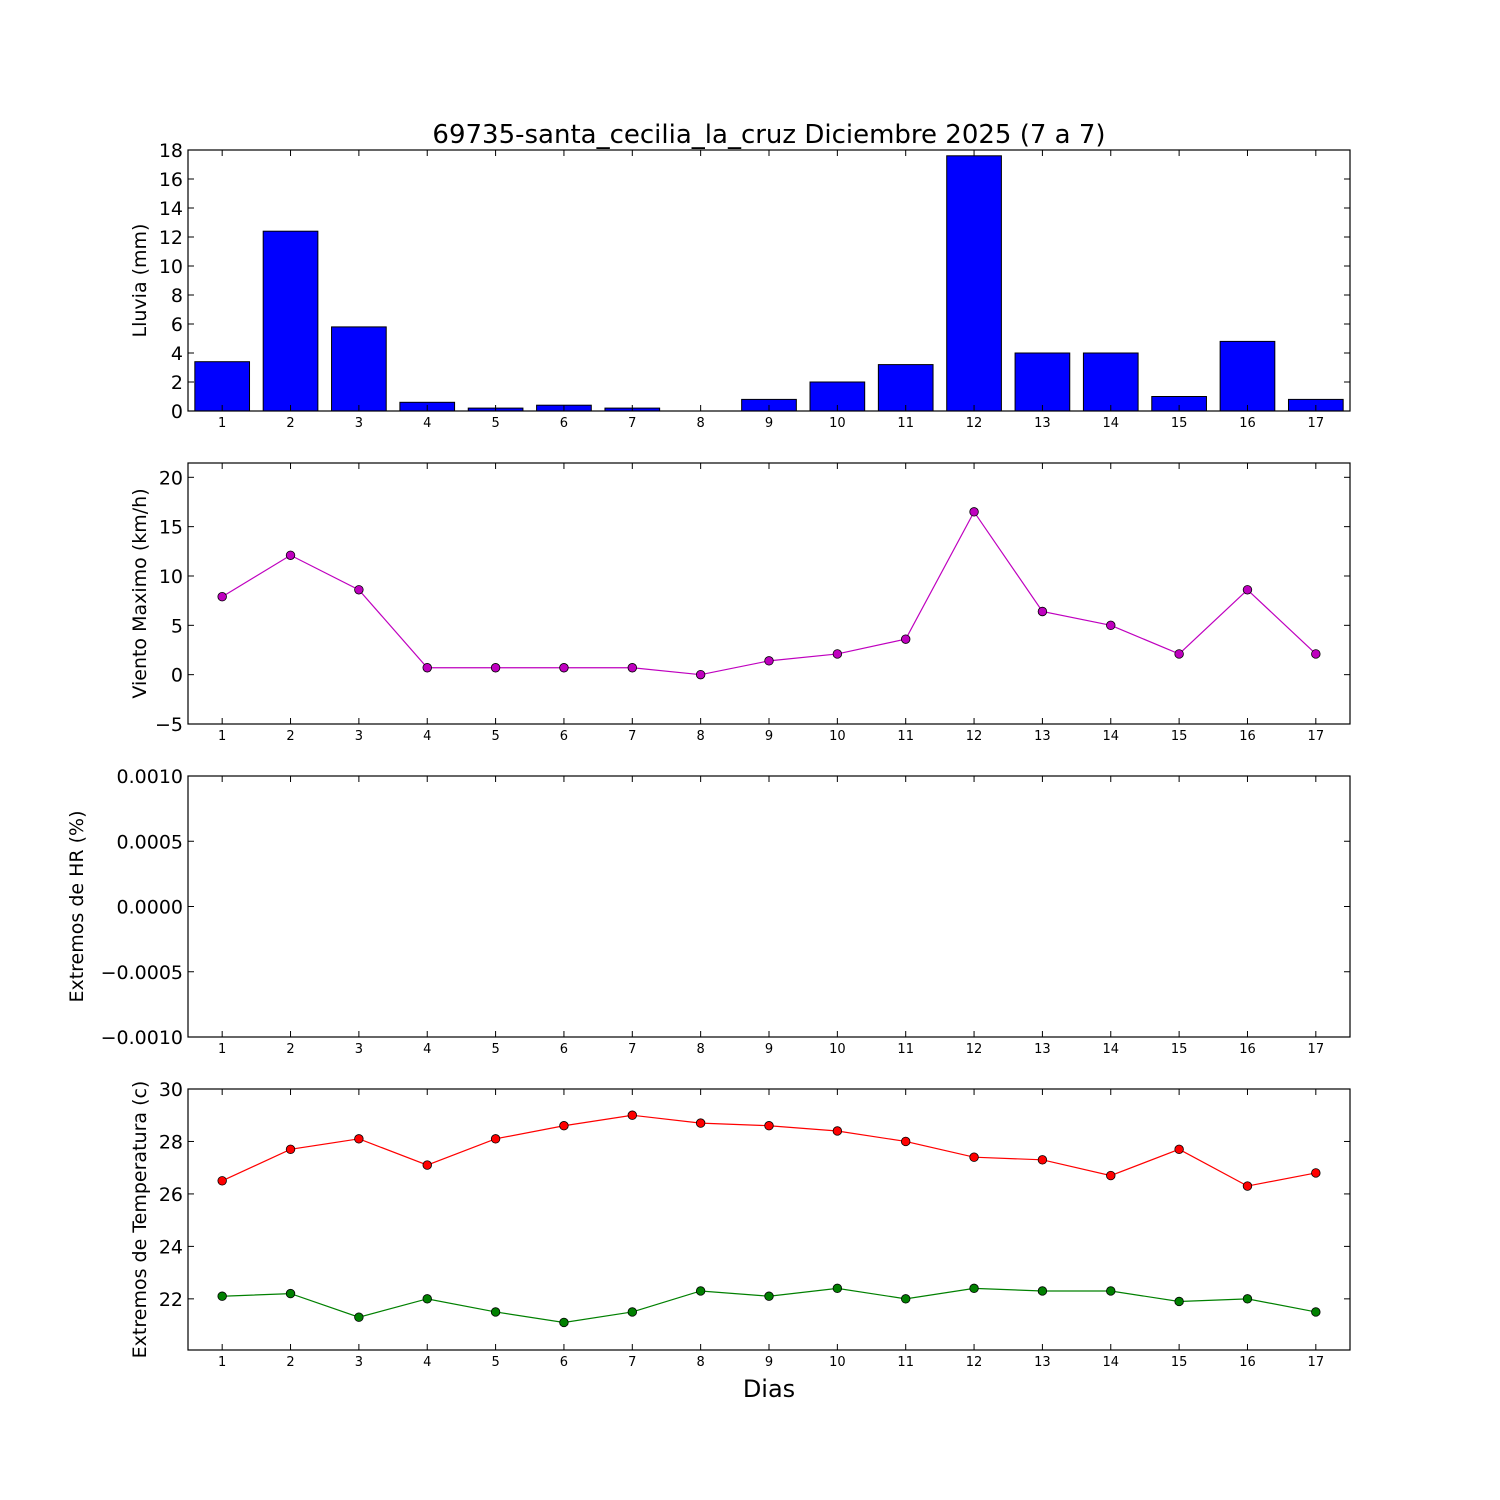 Image resolution: width=1500 pixels, height=1500 pixels. Describe the element at coordinates (171, 209) in the screenshot. I see `y-tick-label: 14` at that location.